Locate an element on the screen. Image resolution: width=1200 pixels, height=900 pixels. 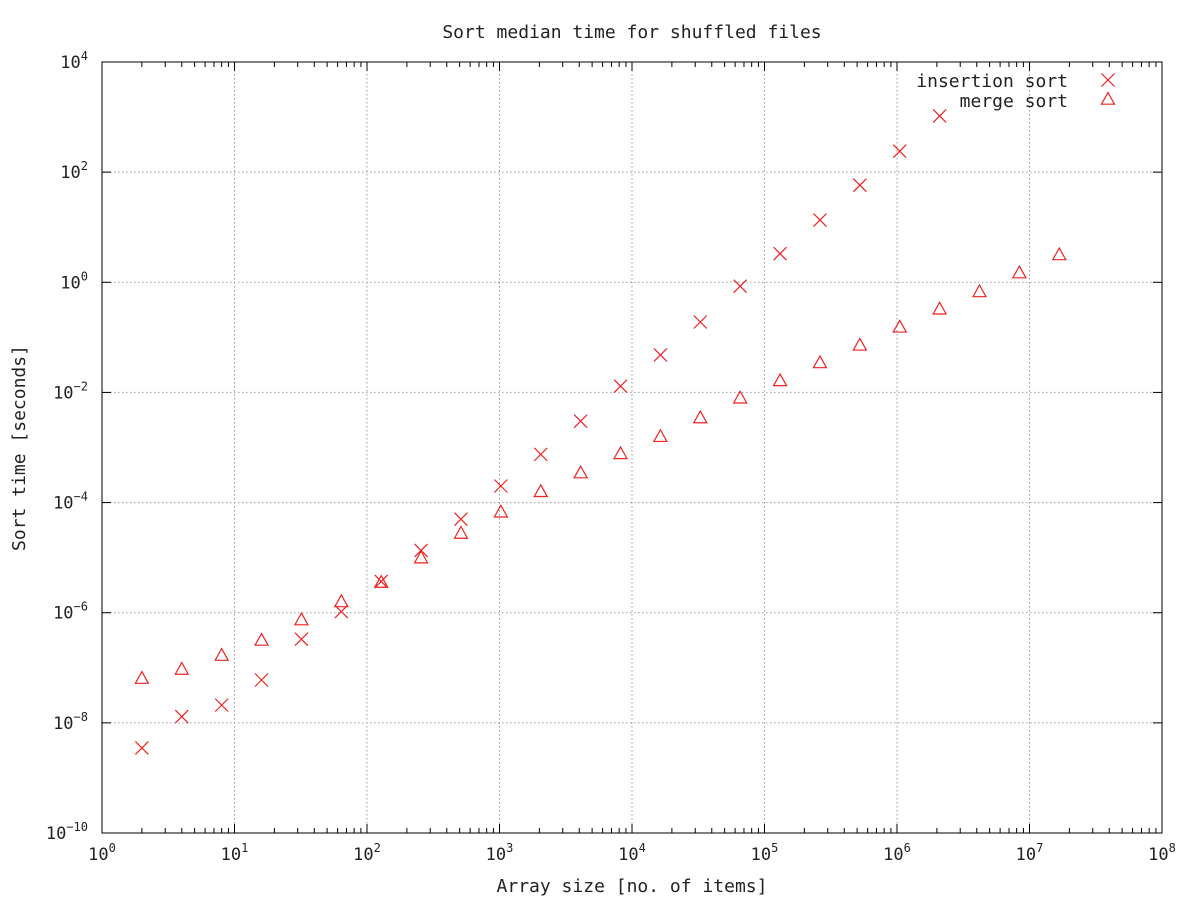
legend: insertion sort merge sort is located at coordinates (1016, 91).